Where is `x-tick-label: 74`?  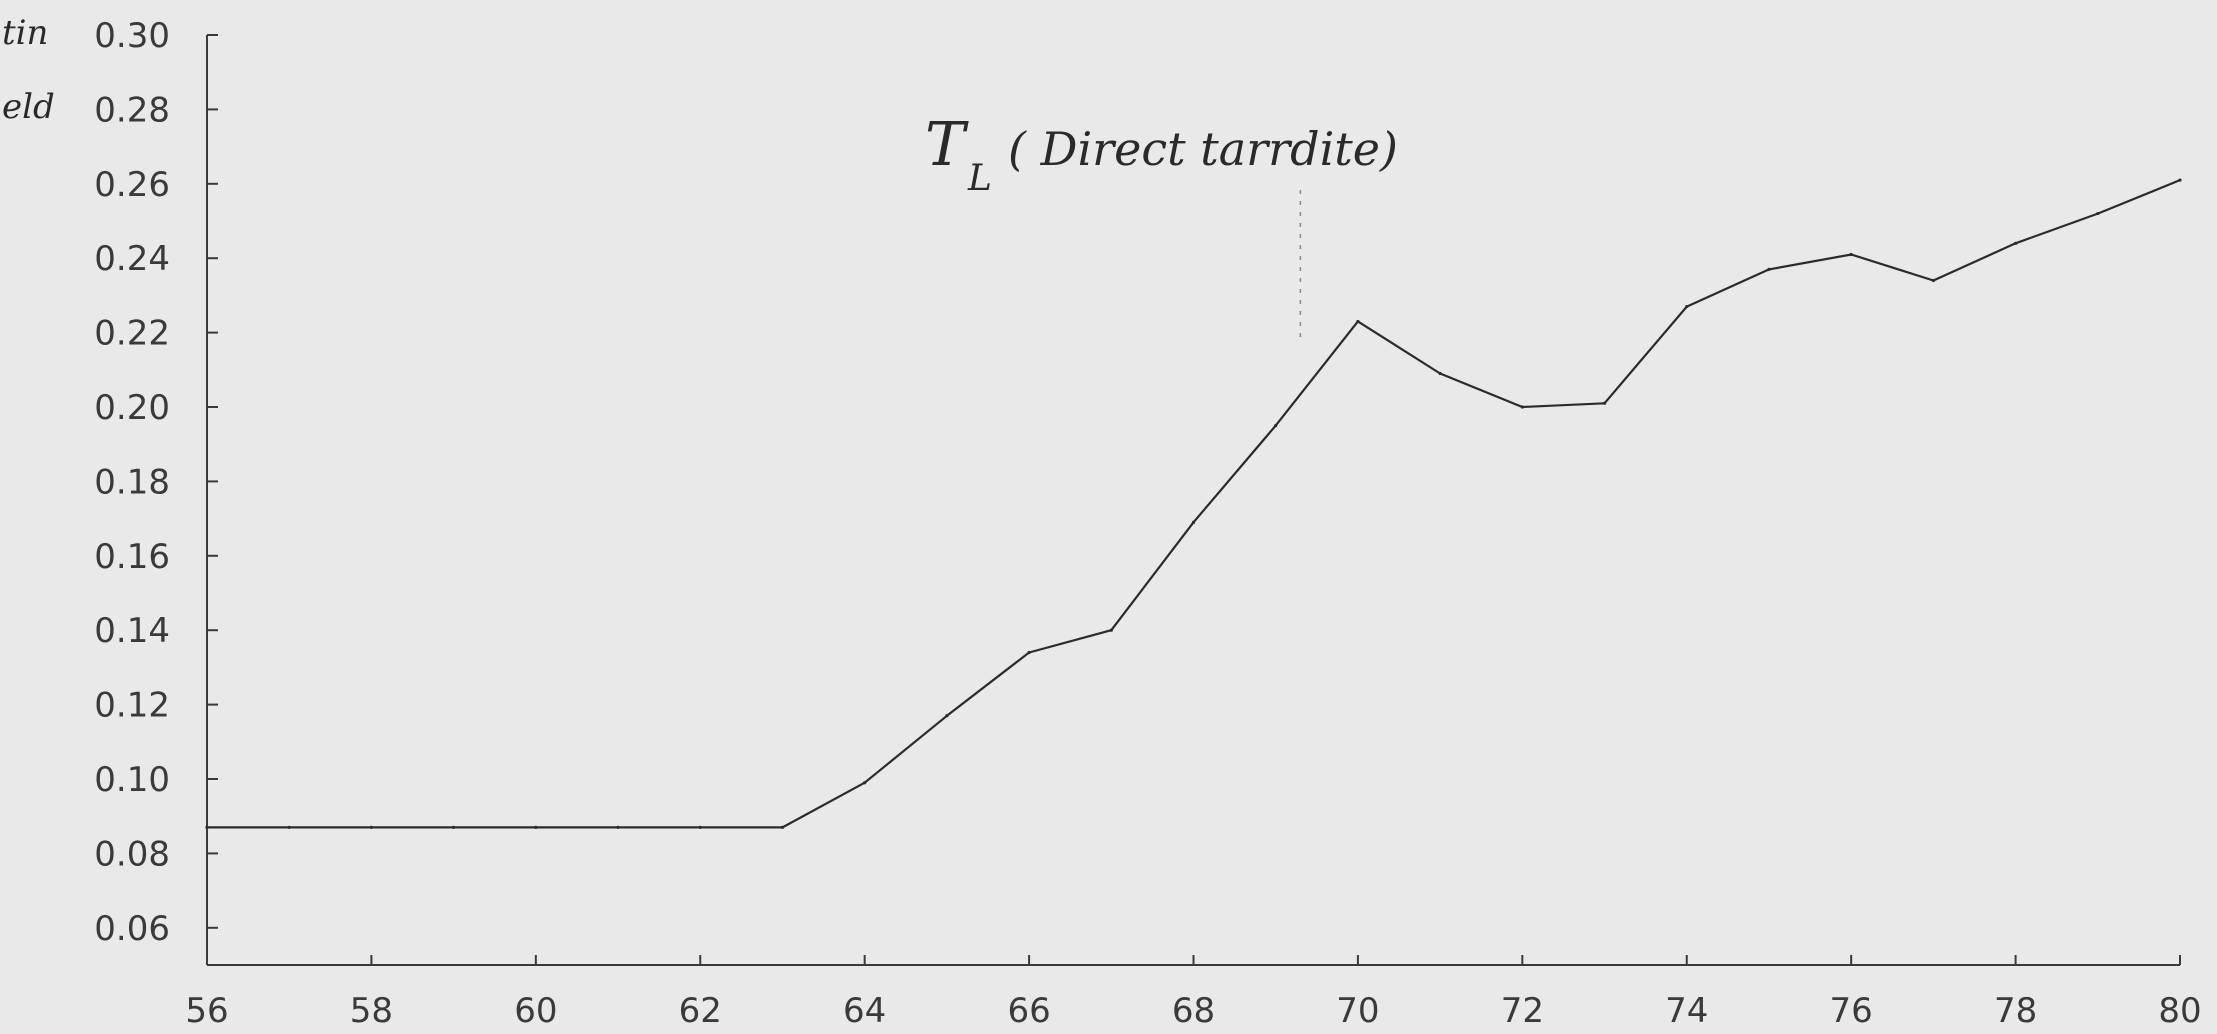
x-tick-label: 74 is located at coordinates (1686, 1011).